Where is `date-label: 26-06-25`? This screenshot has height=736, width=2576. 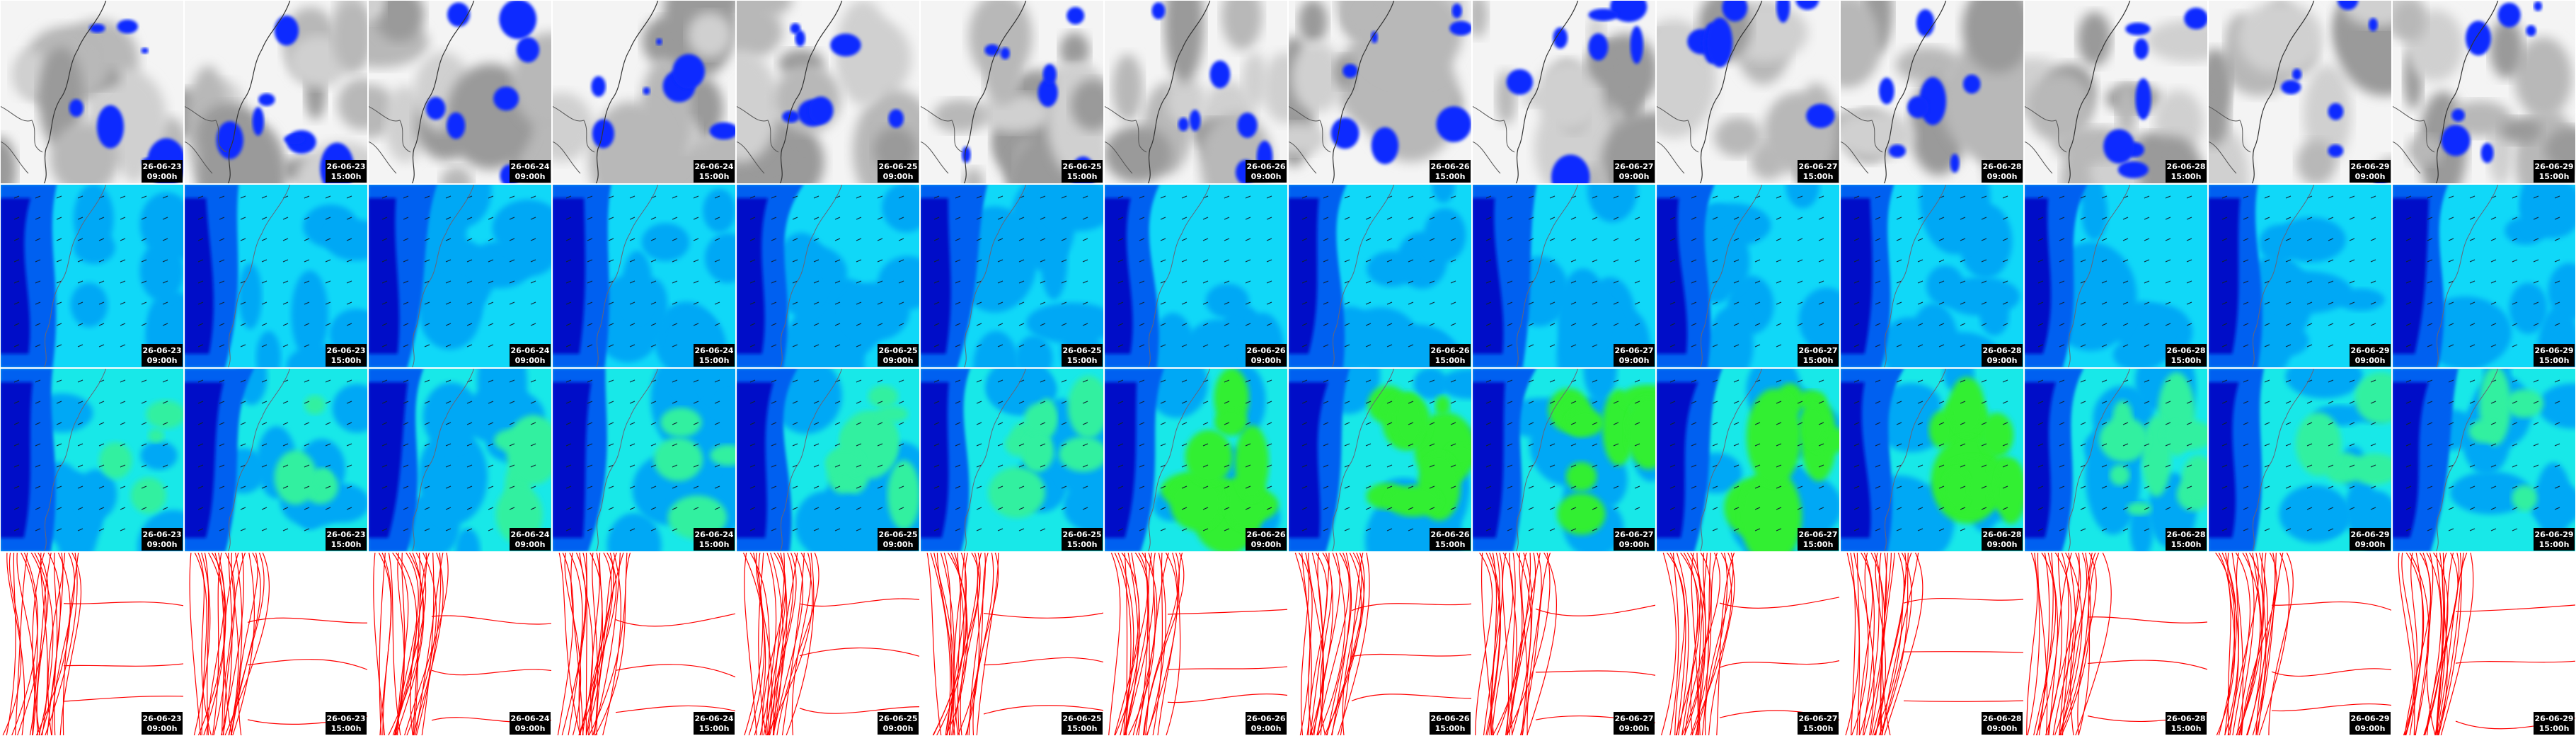 date-label: 26-06-25 is located at coordinates (898, 351).